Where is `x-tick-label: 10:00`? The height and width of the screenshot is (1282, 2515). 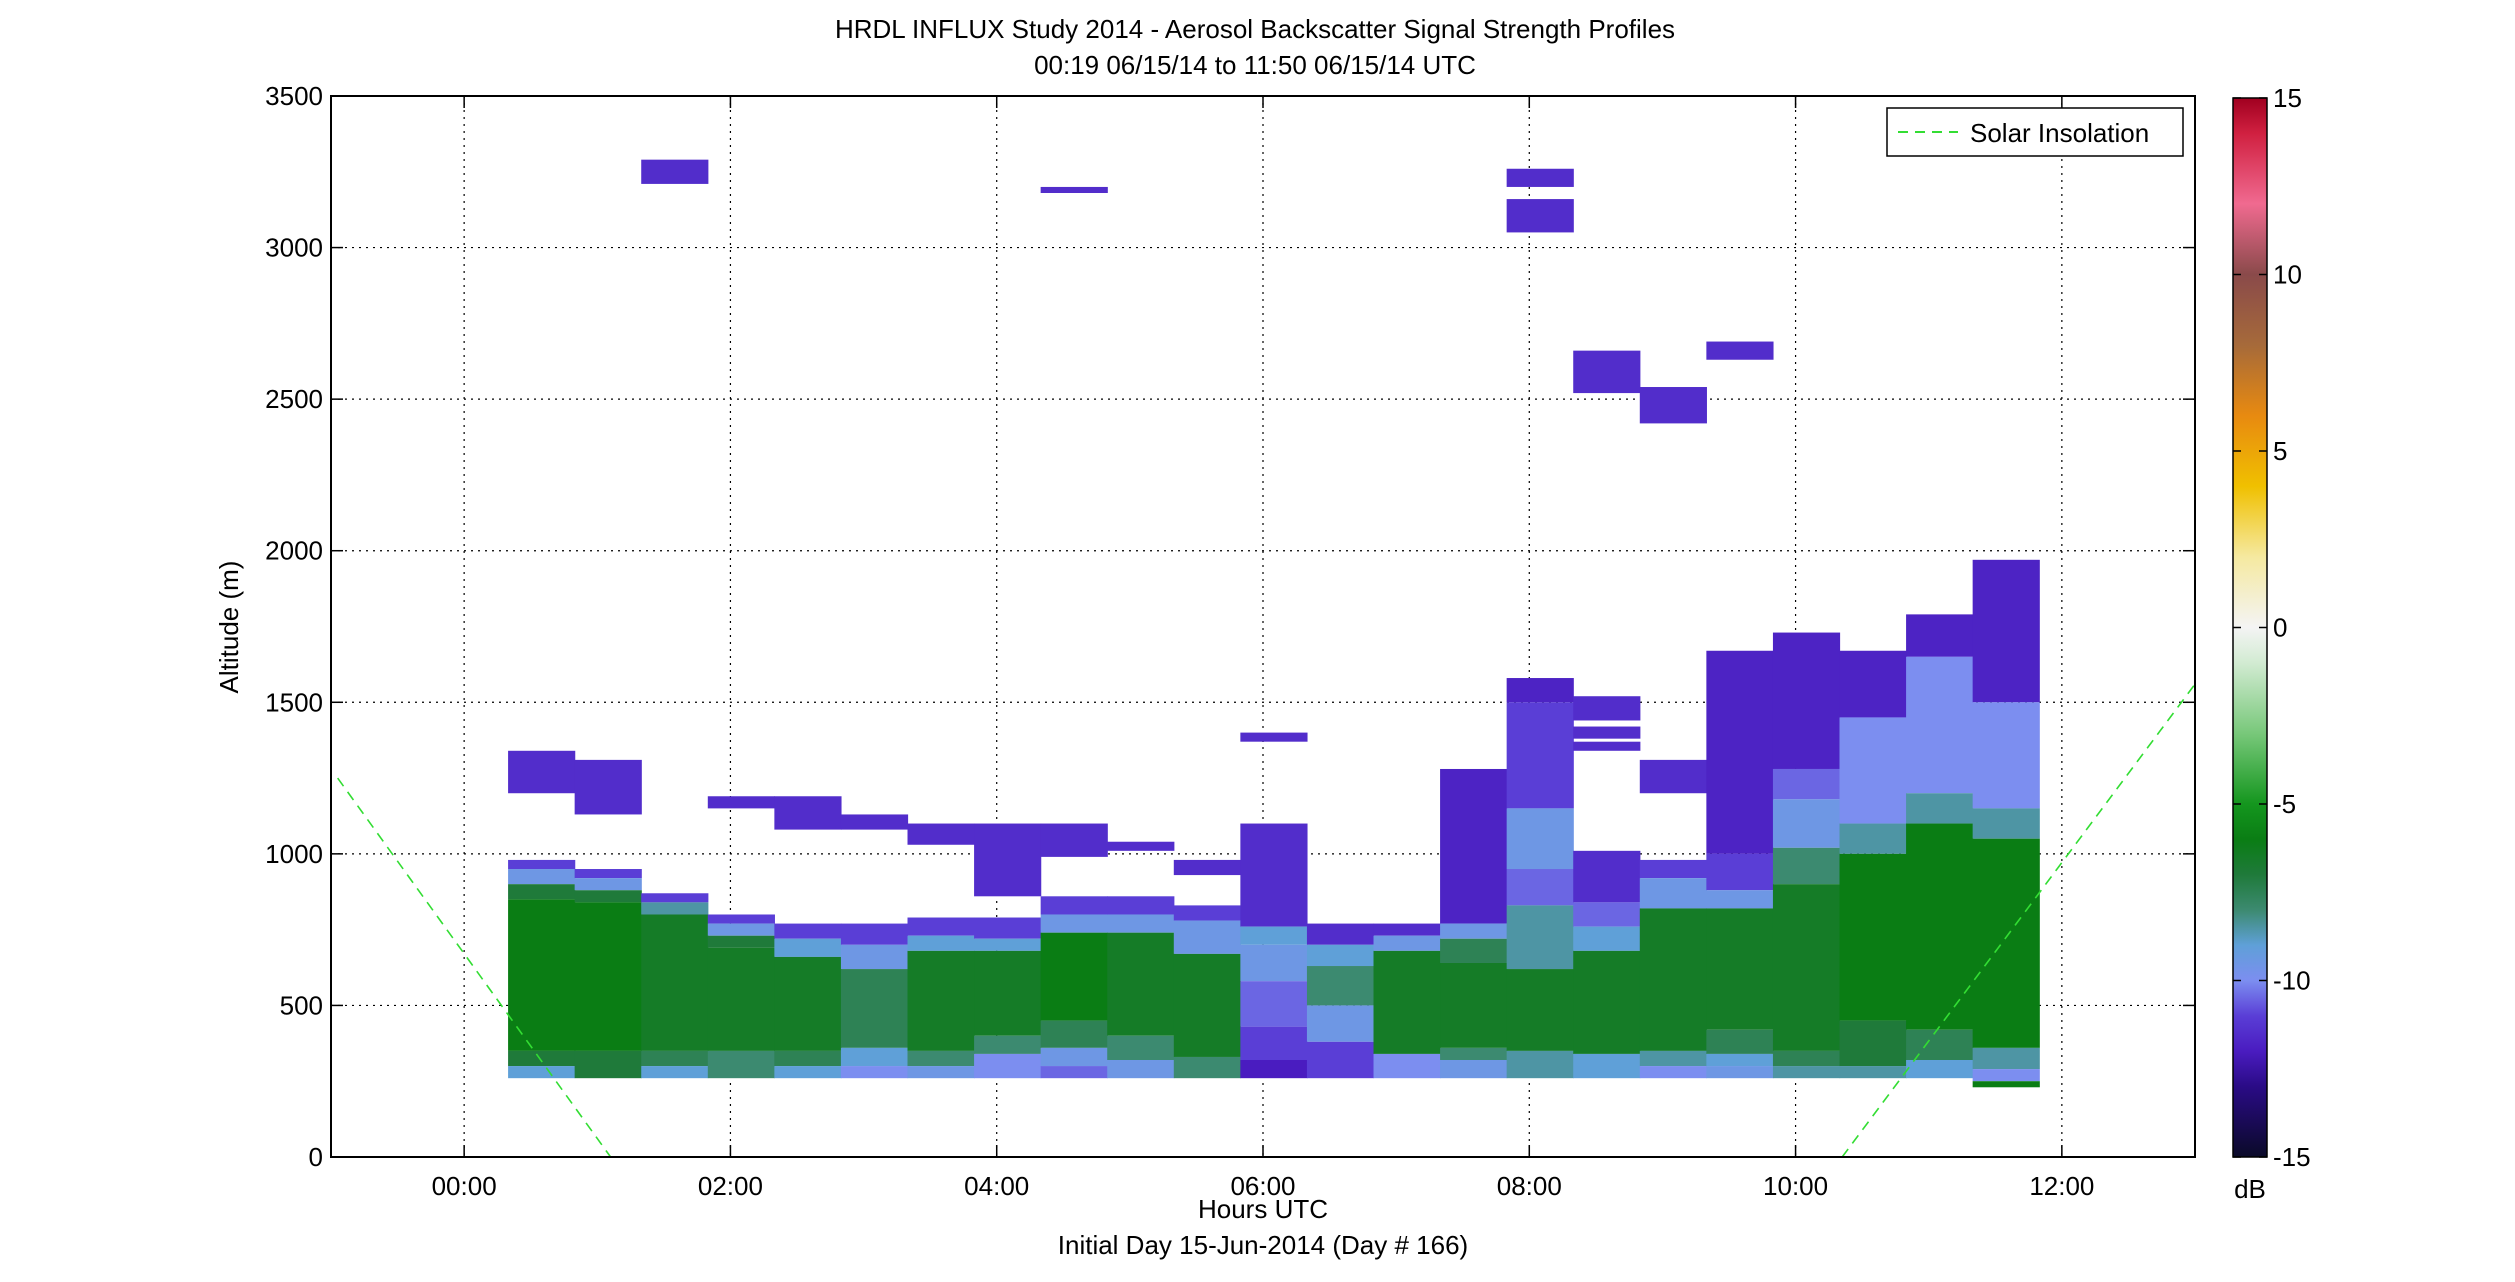 x-tick-label: 10:00 is located at coordinates (1795, 1186).